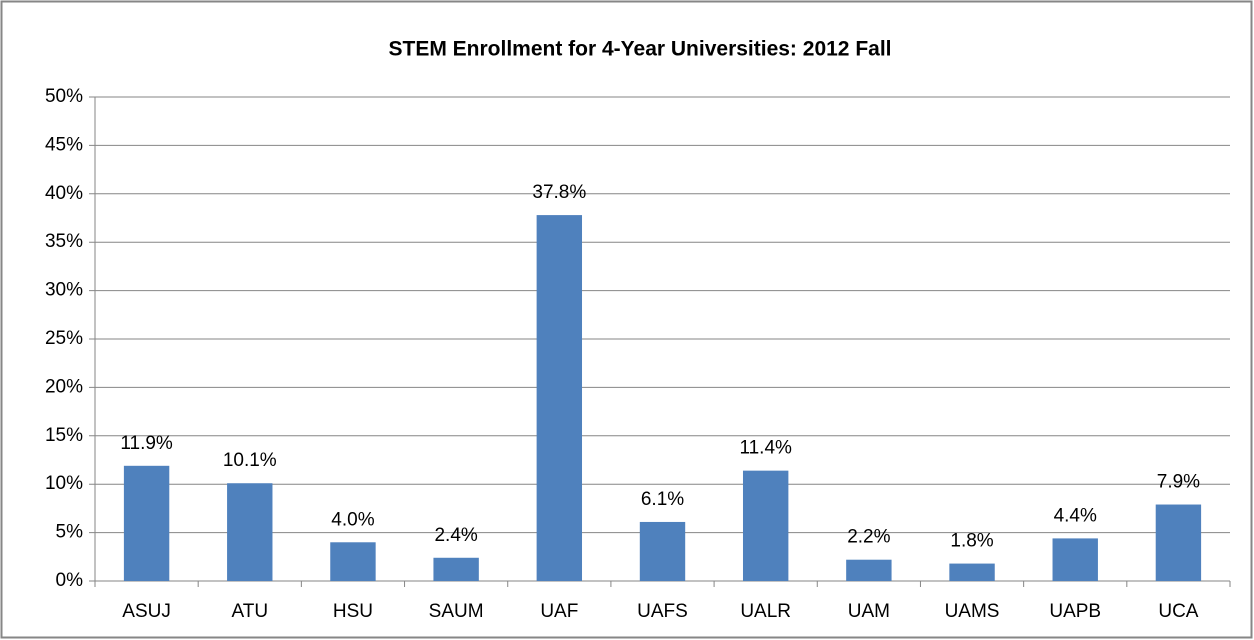 This screenshot has height=640, width=1254. Describe the element at coordinates (662, 499) in the screenshot. I see `data-label: 6.1%` at that location.